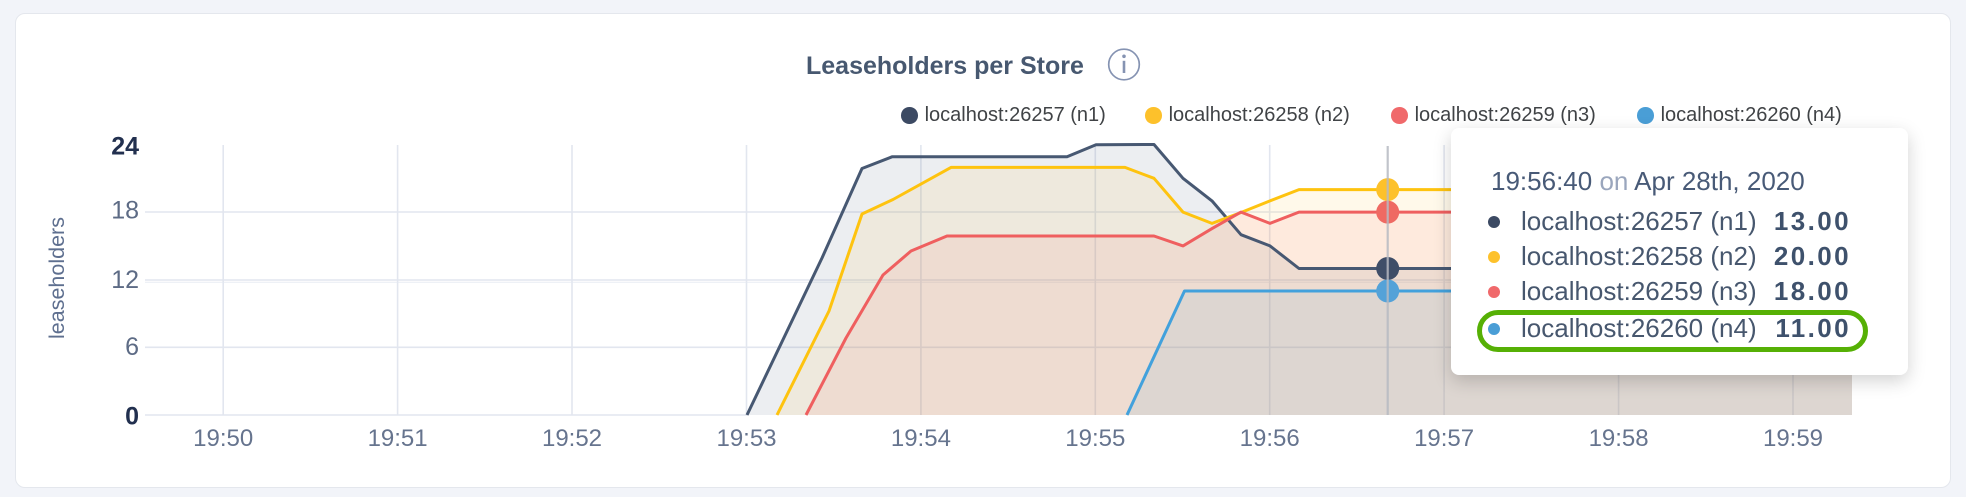  What do you see at coordinates (125, 211) in the screenshot?
I see `svg-text: 18` at bounding box center [125, 211].